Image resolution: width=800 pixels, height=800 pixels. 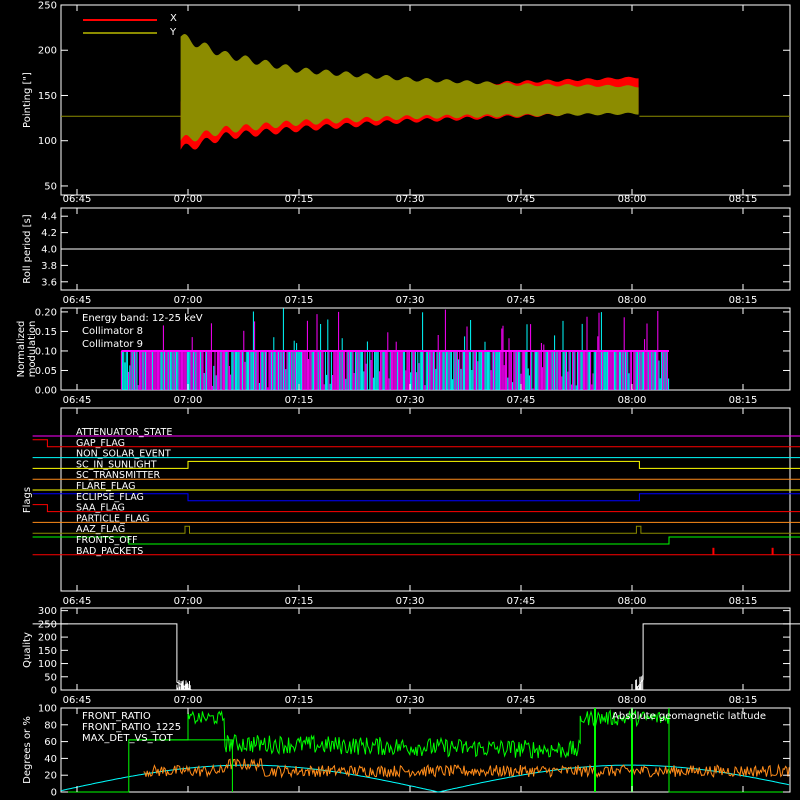 I want to click on max-det-vs-tot-line, so click(x=466, y=768).